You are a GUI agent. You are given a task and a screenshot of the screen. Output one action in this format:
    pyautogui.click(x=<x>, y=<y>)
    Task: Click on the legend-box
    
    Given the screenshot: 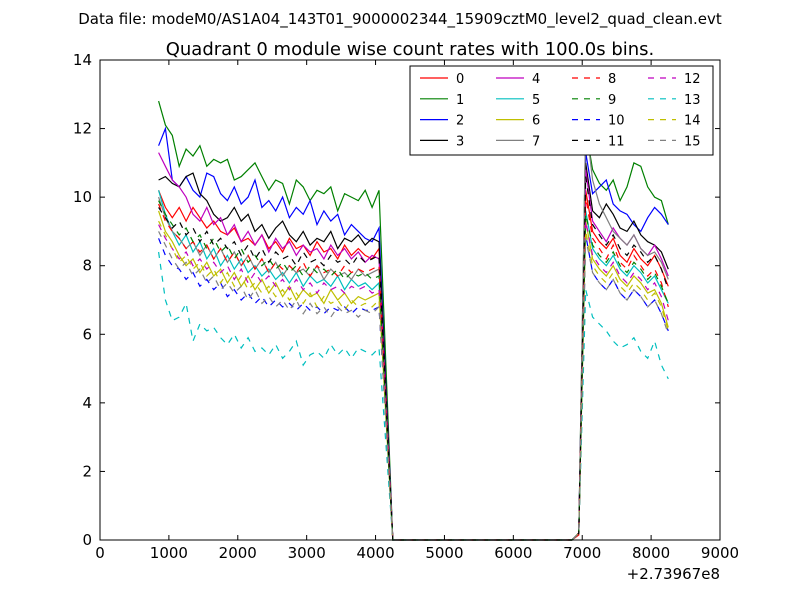 What is the action you would take?
    pyautogui.click(x=561, y=110)
    